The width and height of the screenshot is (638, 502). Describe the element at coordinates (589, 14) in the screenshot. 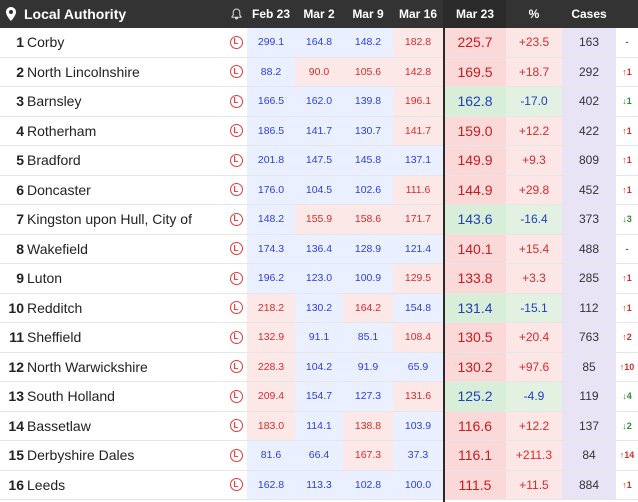

I see `column-header-cases: Cases` at that location.